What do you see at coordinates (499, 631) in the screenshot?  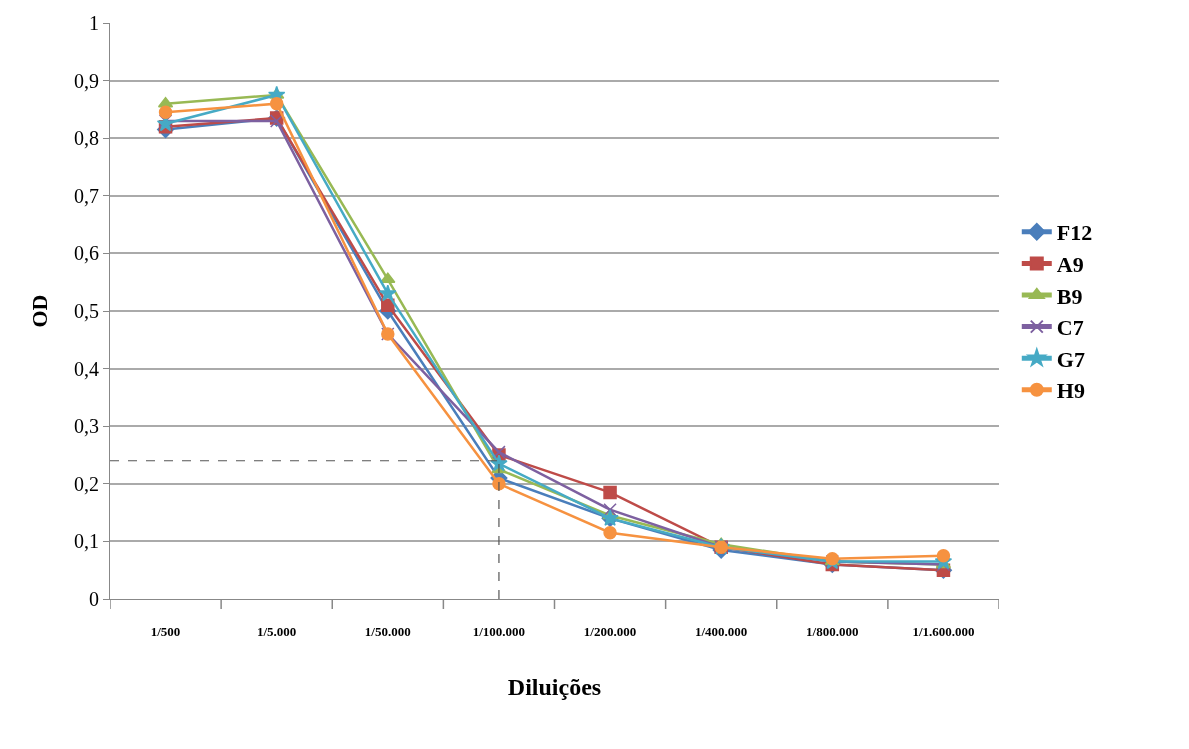 I see `x-tick-label: 1/100.000` at bounding box center [499, 631].